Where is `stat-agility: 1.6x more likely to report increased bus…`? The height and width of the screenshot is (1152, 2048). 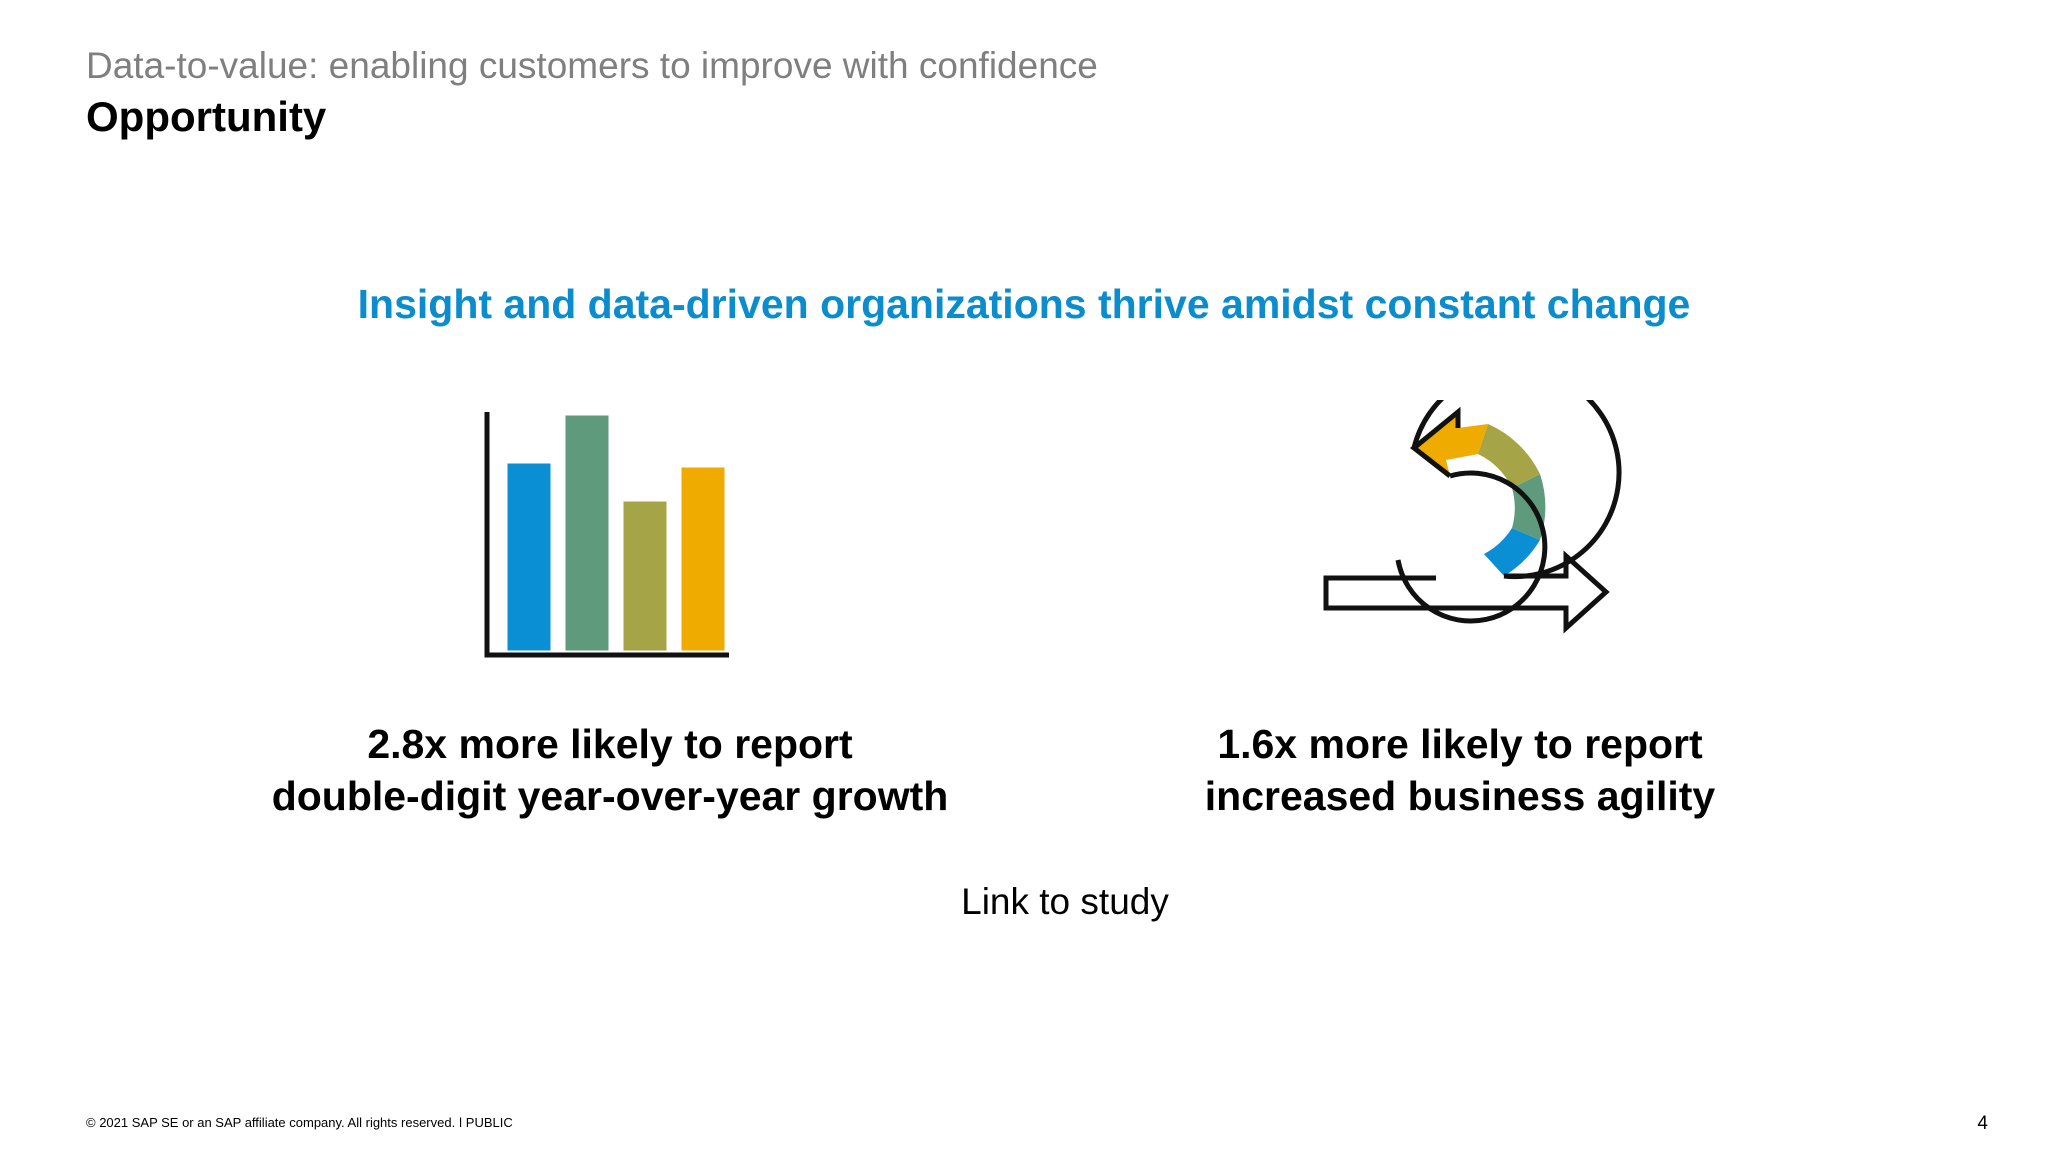 stat-agility: 1.6x more likely to report increased bus… is located at coordinates (1460, 770).